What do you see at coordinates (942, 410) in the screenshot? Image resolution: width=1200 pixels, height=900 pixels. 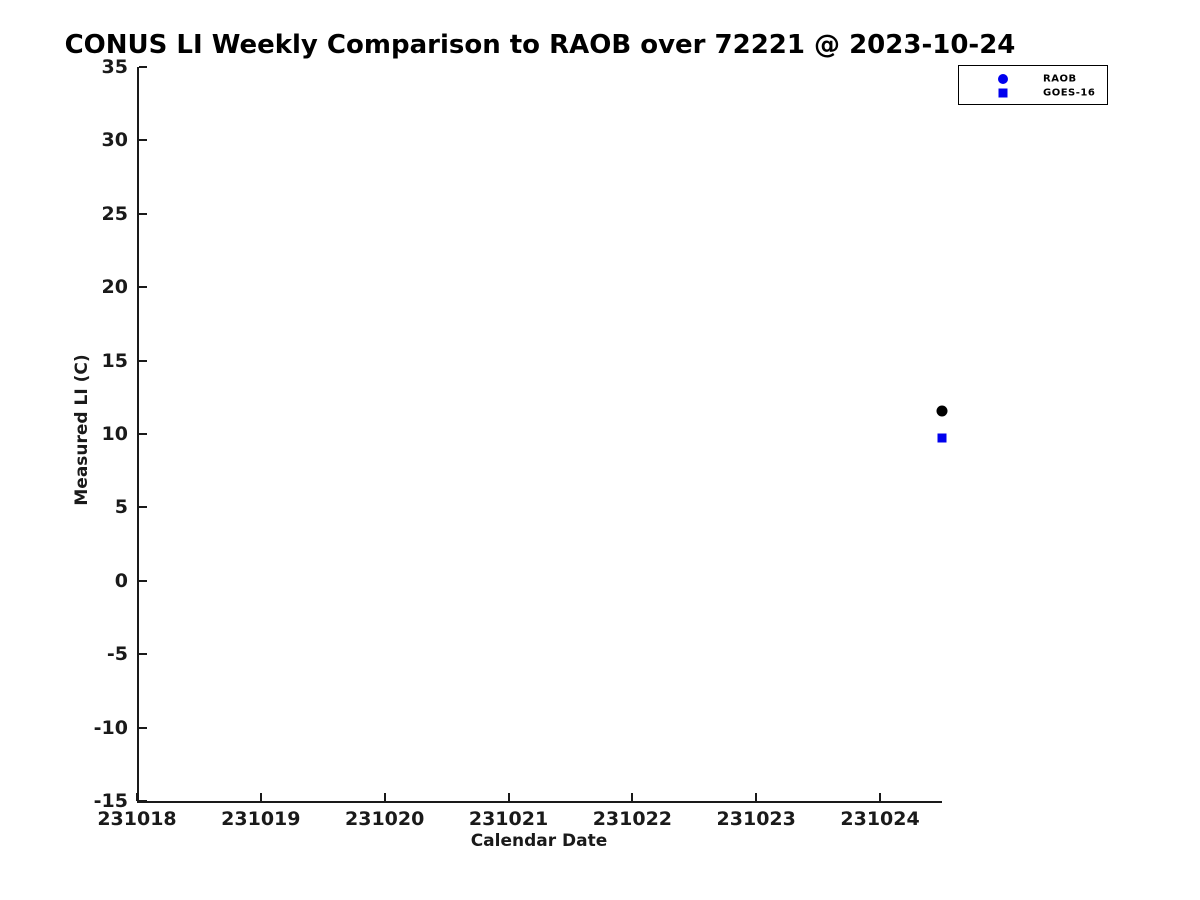 I see `data-point-raob` at bounding box center [942, 410].